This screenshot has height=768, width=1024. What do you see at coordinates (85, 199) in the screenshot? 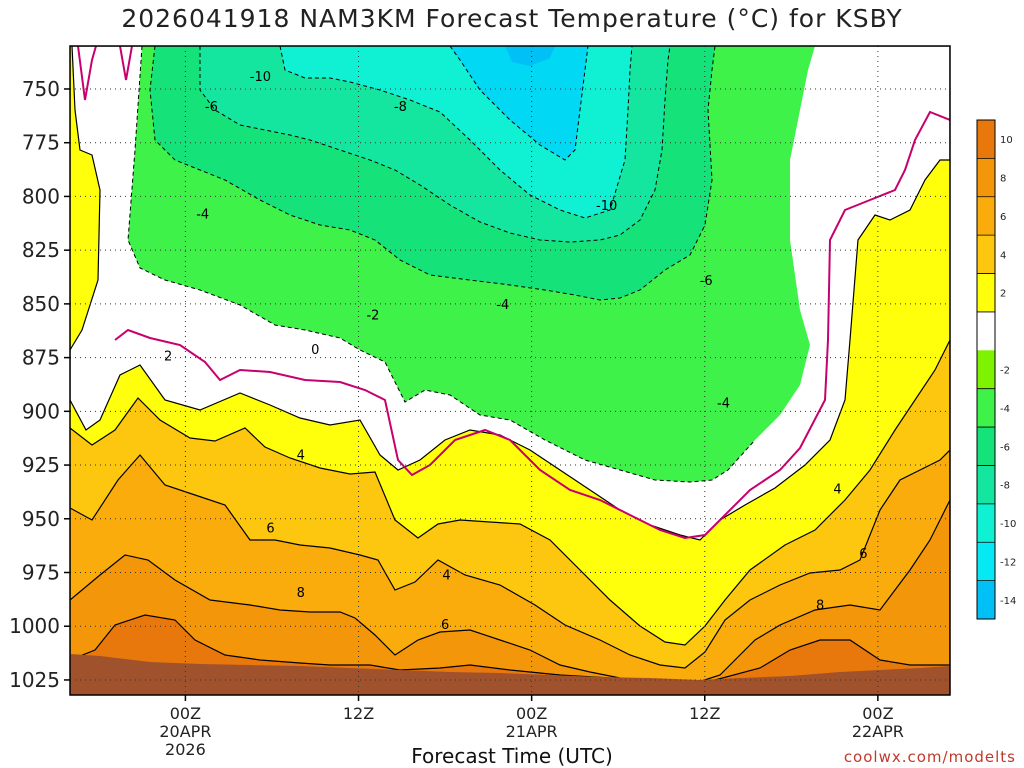
I see `fill-left-warm-strip` at bounding box center [85, 199].